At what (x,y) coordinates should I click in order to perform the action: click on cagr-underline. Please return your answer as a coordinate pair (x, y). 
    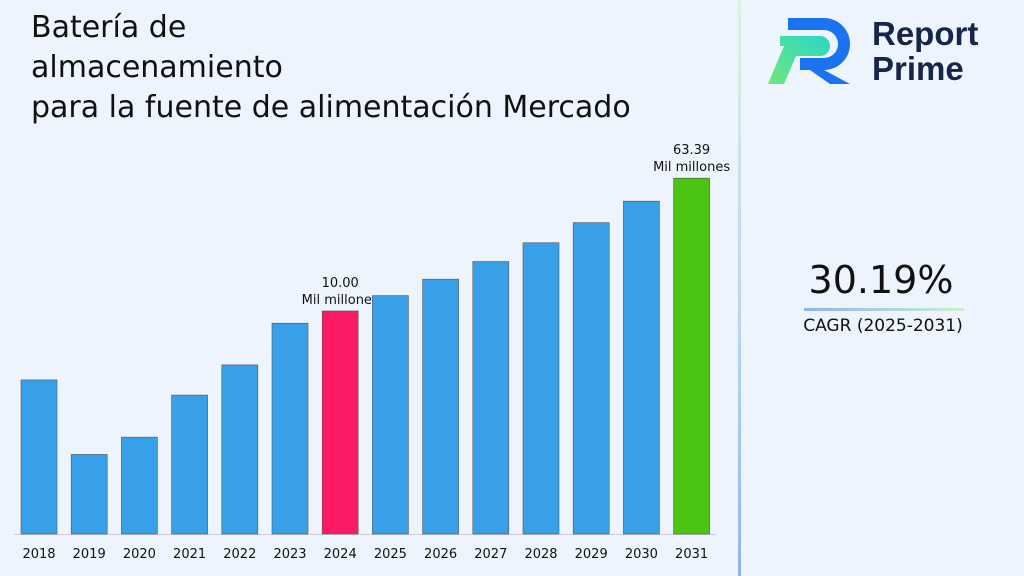
    Looking at the image, I should click on (884, 309).